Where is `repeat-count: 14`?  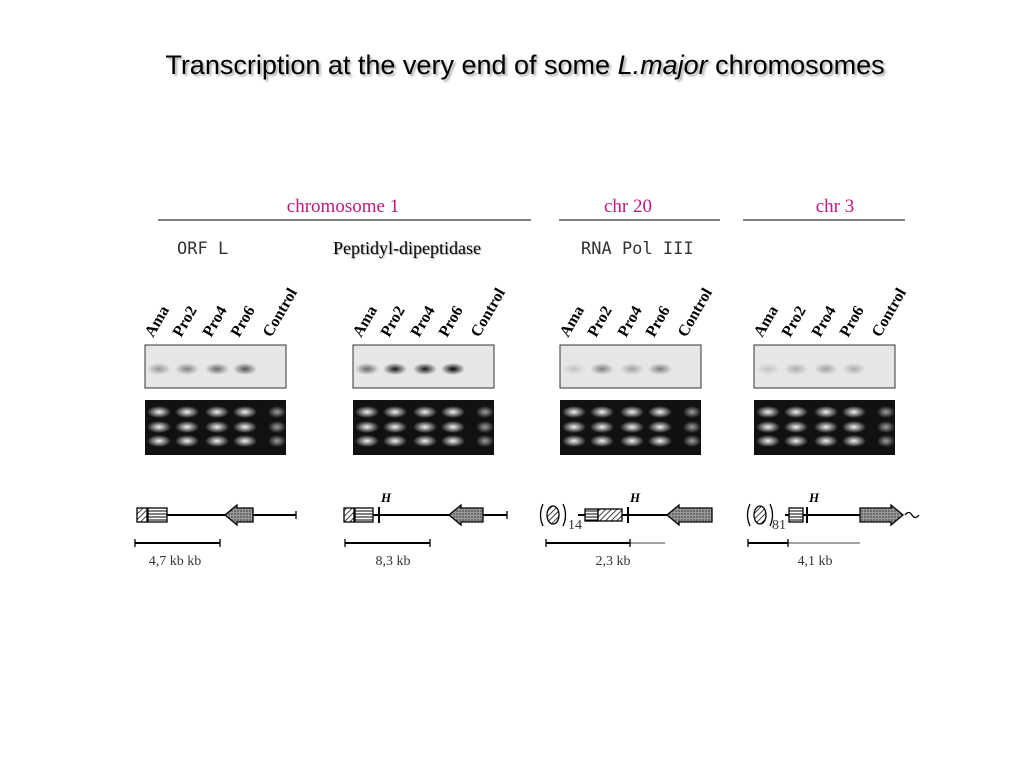
repeat-count: 14 is located at coordinates (575, 525).